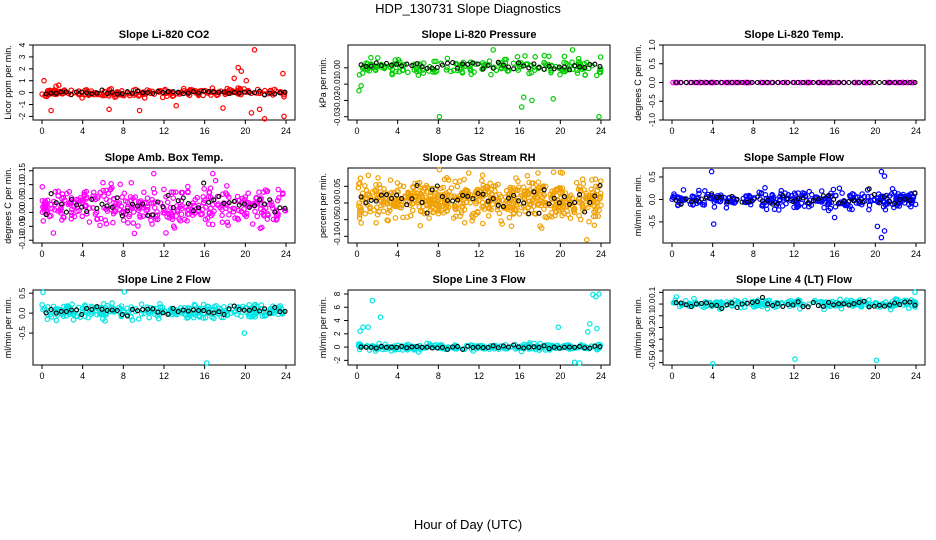 This screenshot has height=540, width=936. What do you see at coordinates (601, 131) in the screenshot?
I see `x-tick-label: 24` at bounding box center [601, 131].